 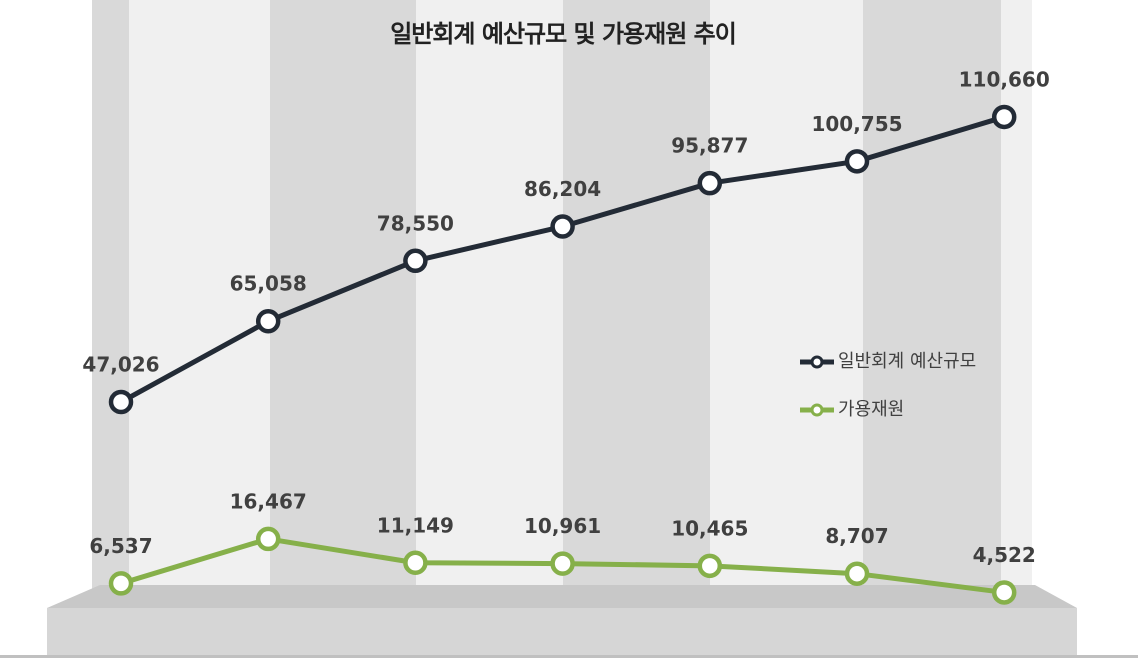 I want to click on data-label: 86,204, so click(x=562, y=189).